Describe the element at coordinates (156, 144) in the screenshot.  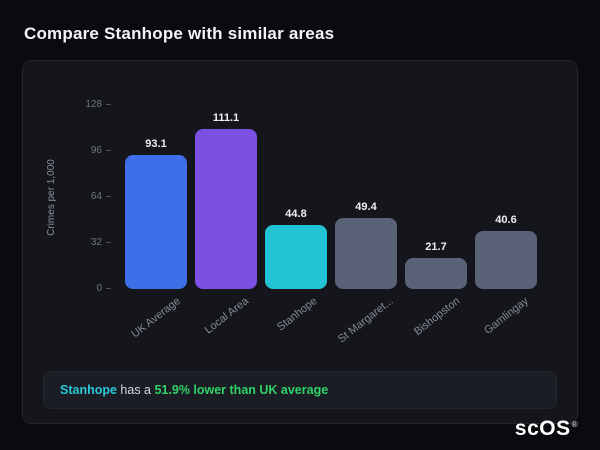
I see `bar-value-label: 93.1` at that location.